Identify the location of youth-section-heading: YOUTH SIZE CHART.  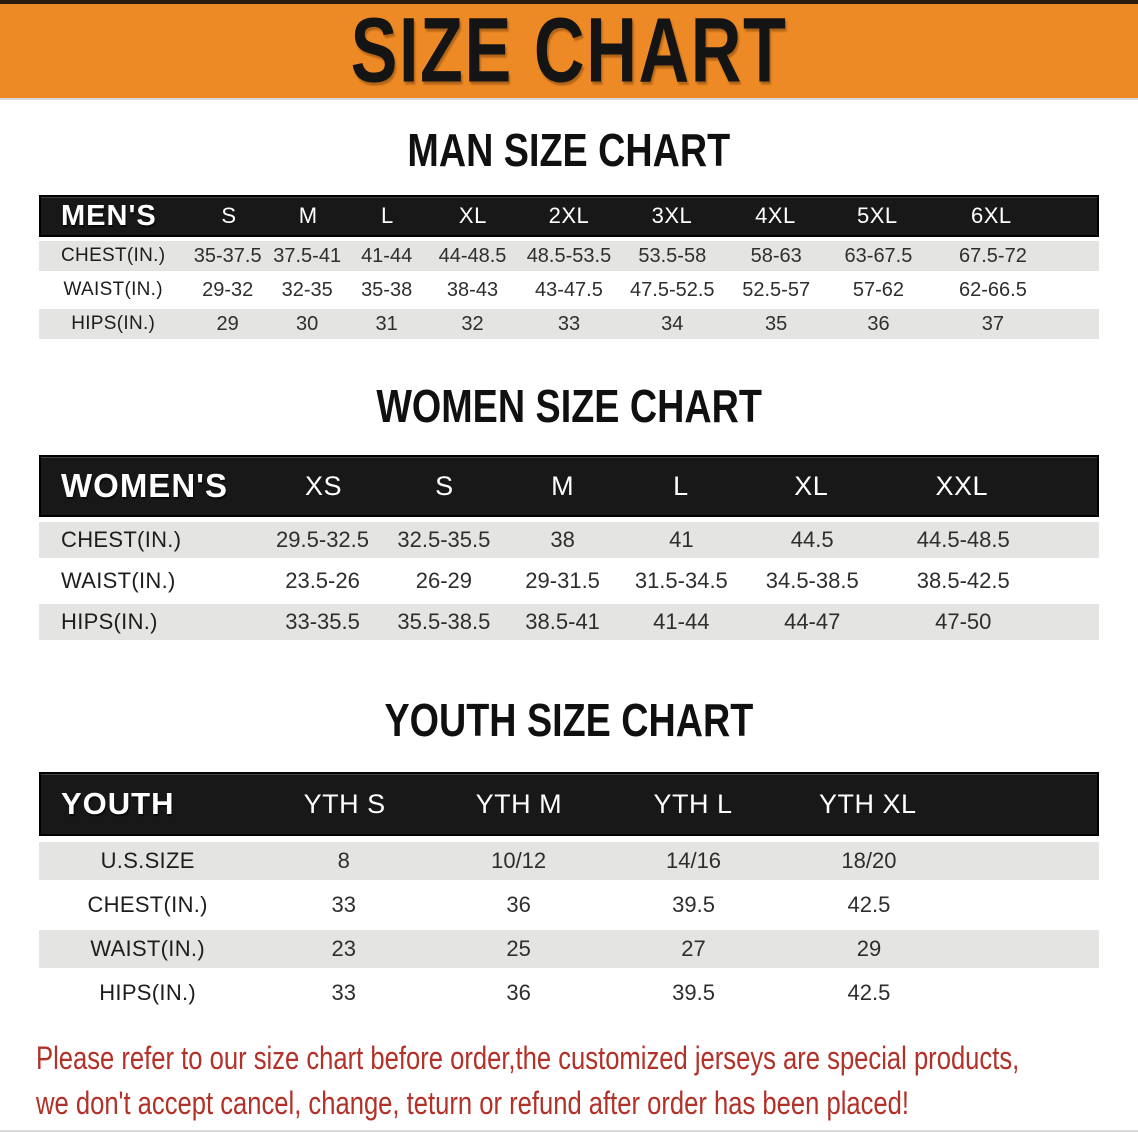
(569, 720).